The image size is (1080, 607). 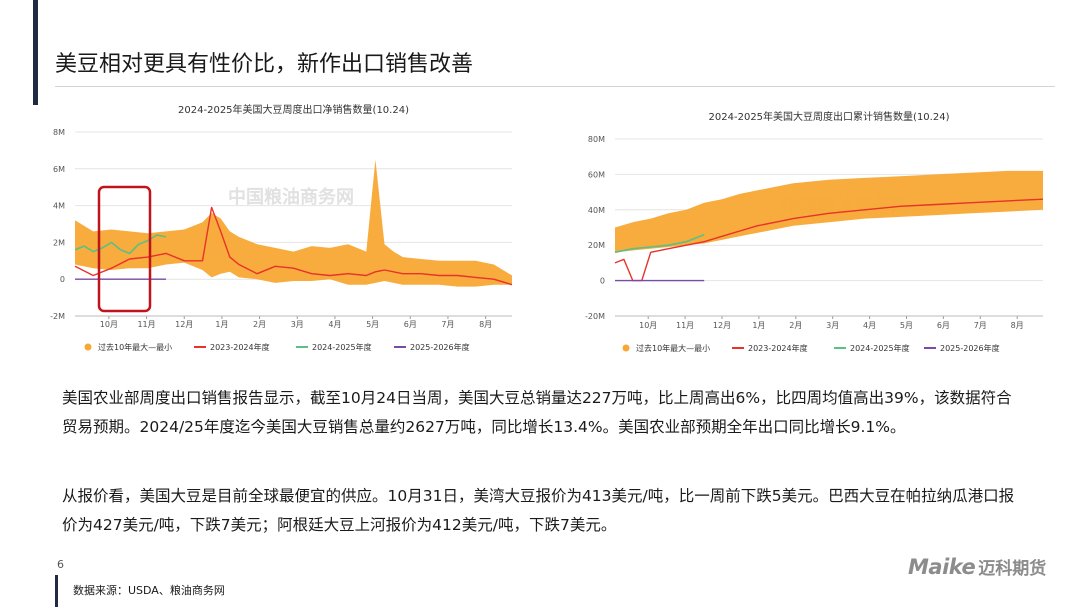 What do you see at coordinates (59, 132) in the screenshot?
I see `y-tick-label: 8M` at bounding box center [59, 132].